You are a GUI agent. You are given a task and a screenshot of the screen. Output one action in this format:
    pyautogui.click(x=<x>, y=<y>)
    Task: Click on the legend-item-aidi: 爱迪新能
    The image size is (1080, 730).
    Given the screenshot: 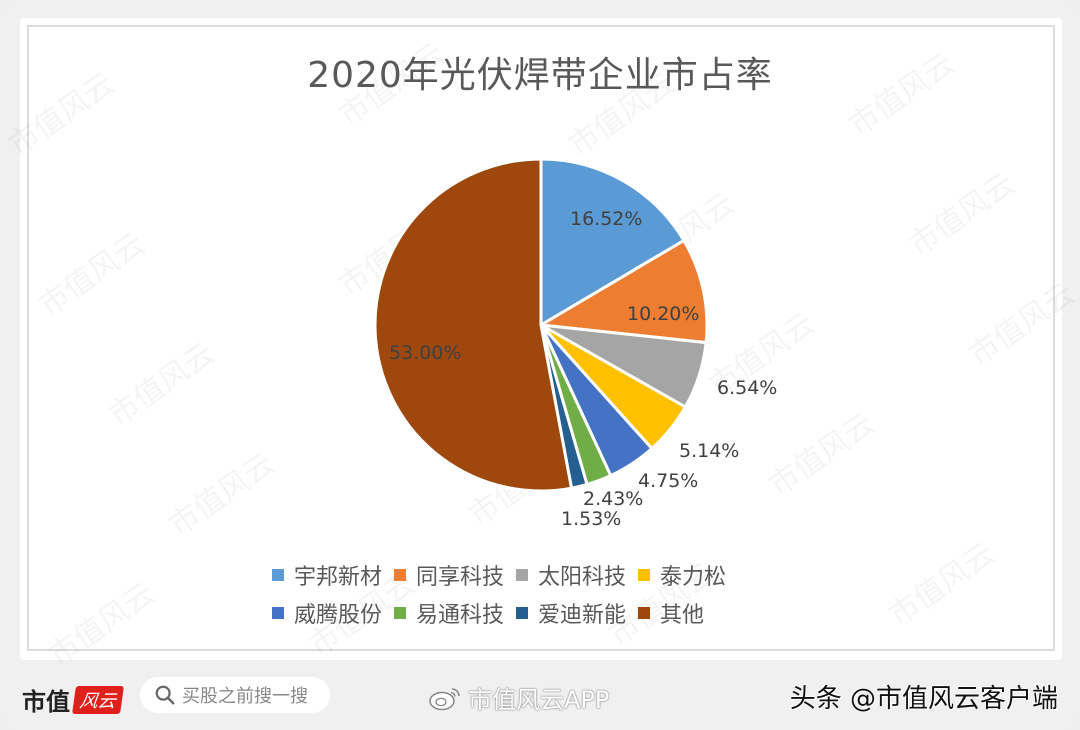 What is the action you would take?
    pyautogui.click(x=571, y=613)
    